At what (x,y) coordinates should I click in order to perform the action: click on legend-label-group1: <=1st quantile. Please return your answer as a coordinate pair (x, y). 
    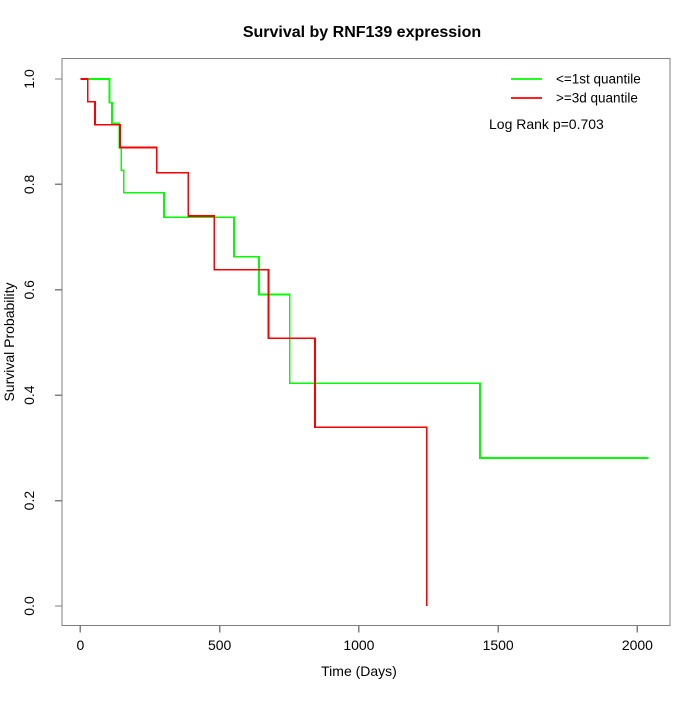
    Looking at the image, I should click on (598, 79).